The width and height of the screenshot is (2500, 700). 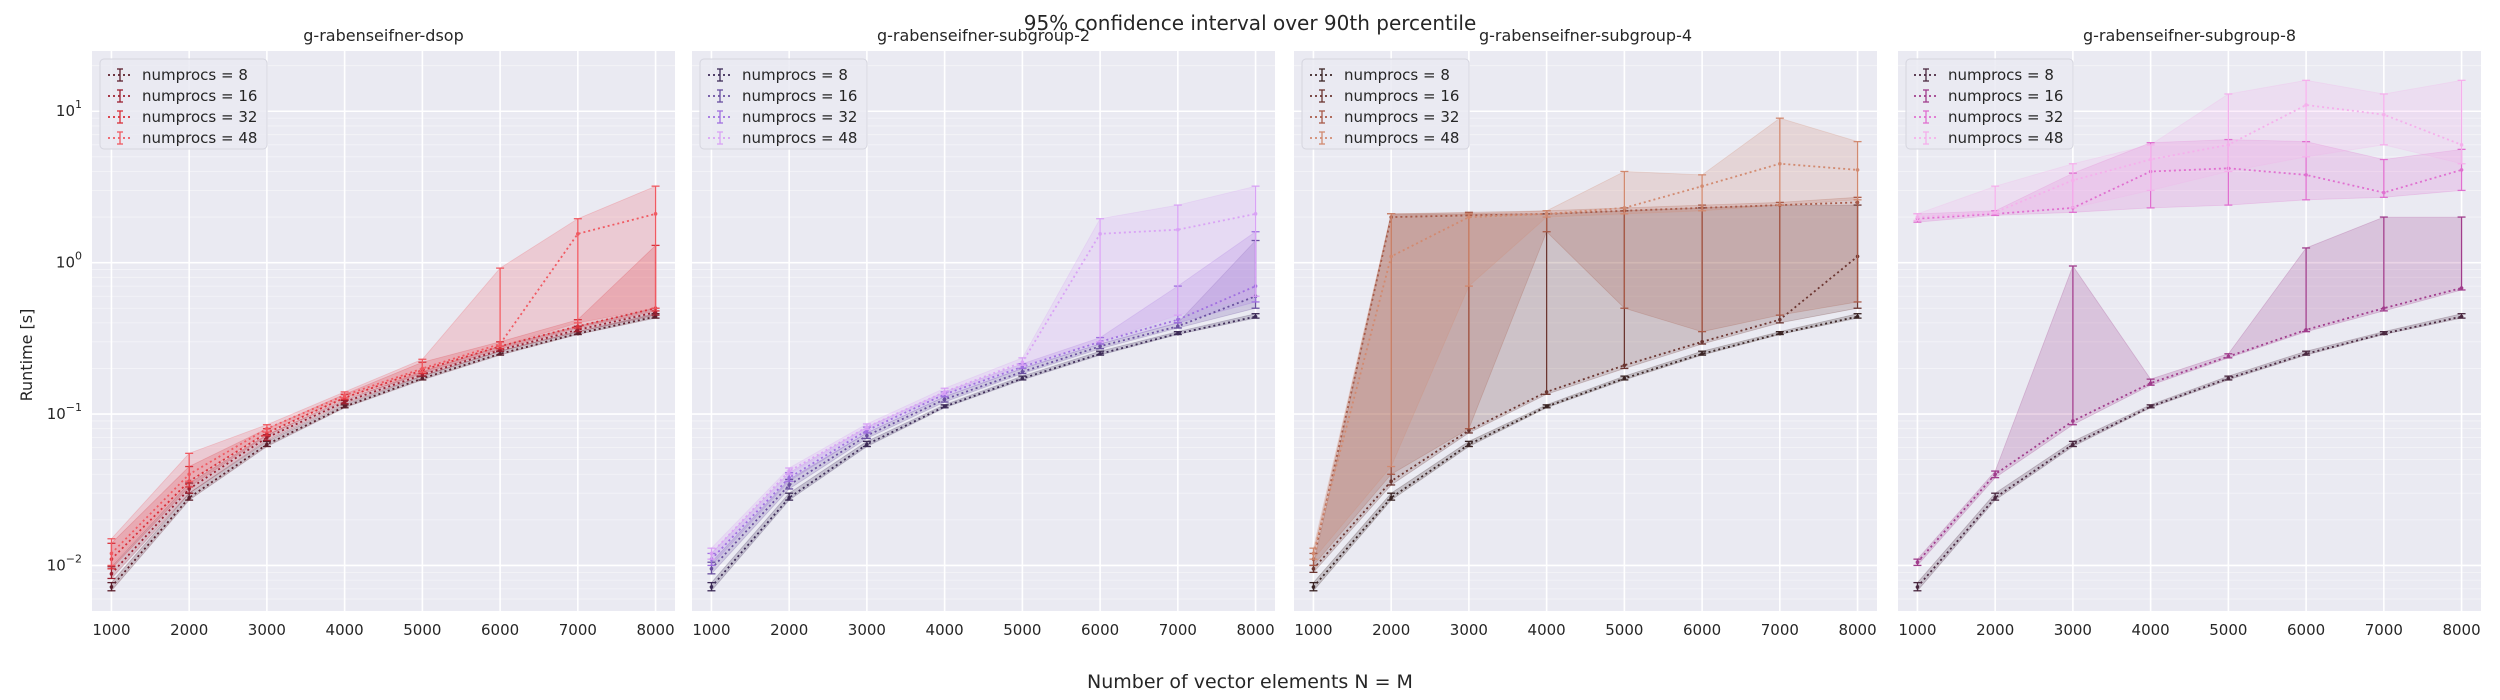 What do you see at coordinates (711, 630) in the screenshot?
I see `x-tick-label: 1000` at bounding box center [711, 630].